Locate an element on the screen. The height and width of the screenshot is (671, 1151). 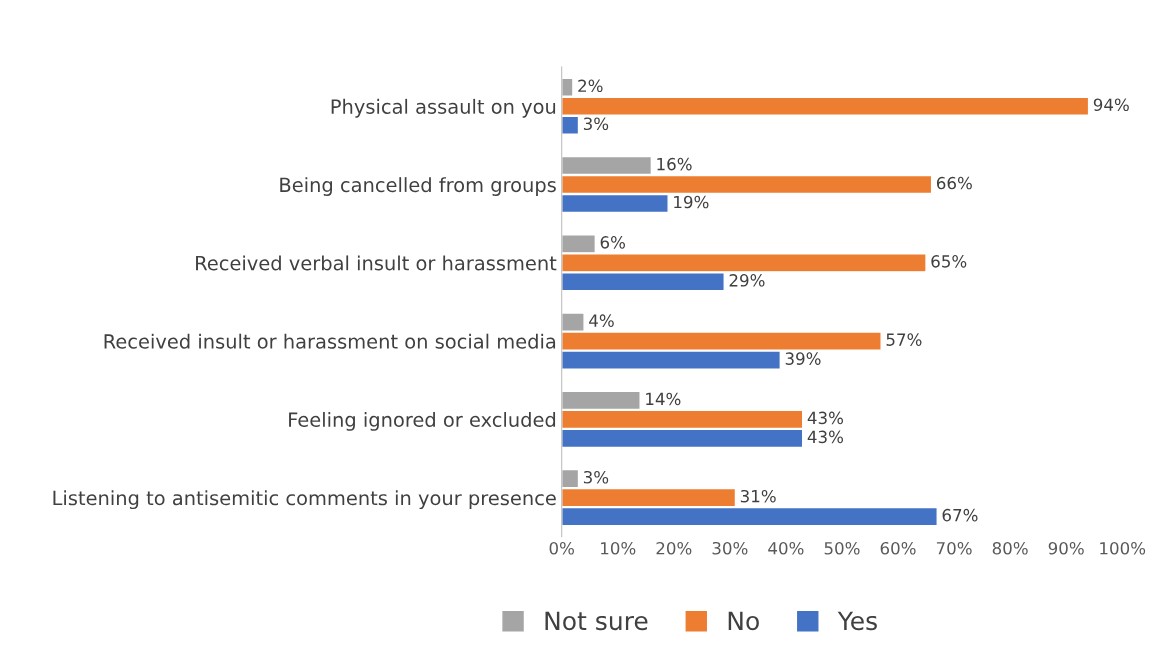
data-label: 6% is located at coordinates (613, 242).